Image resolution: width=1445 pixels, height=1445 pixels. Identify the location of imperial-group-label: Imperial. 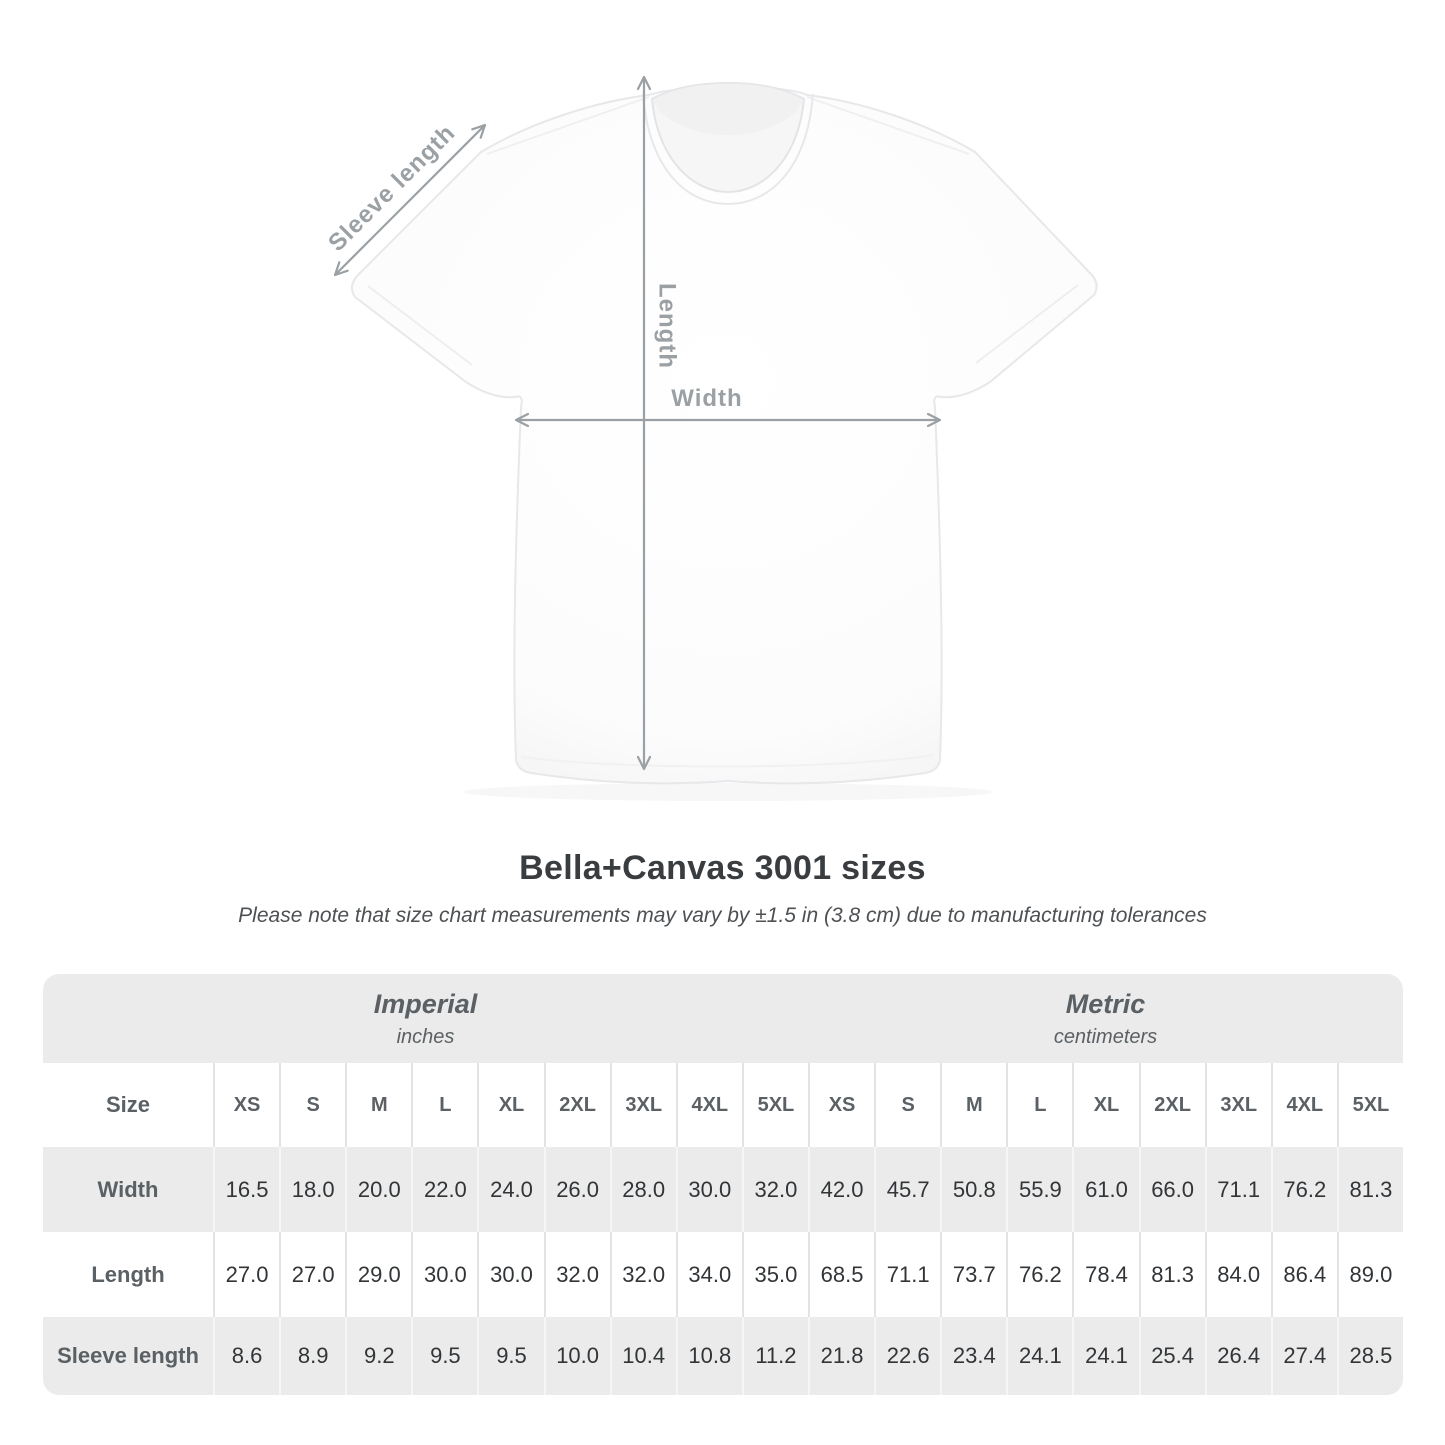
(425, 1003).